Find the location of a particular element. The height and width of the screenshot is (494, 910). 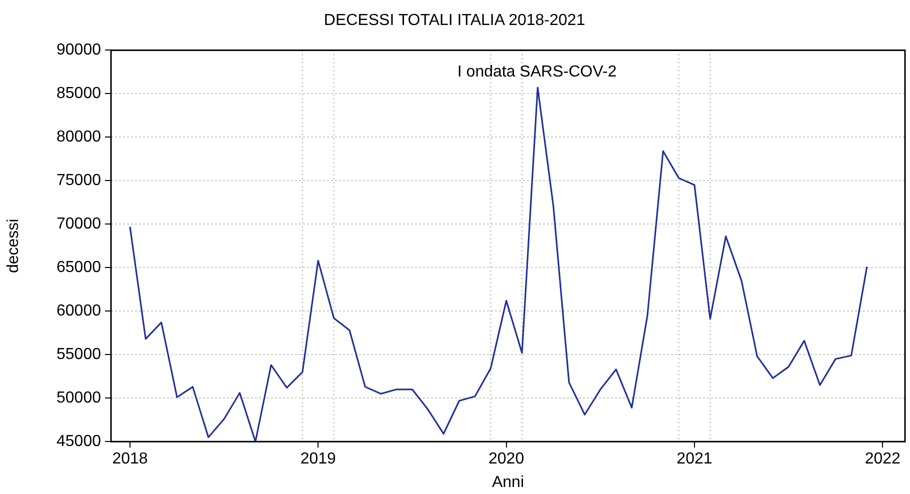

x-axis-title: Anni is located at coordinates (508, 482).